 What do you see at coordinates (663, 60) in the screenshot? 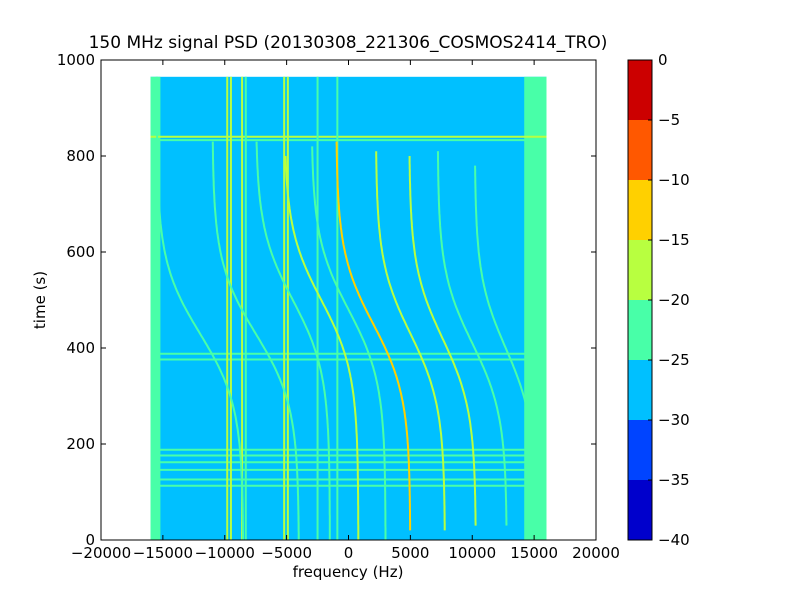
I see `colorbar-tick-label: 0` at bounding box center [663, 60].